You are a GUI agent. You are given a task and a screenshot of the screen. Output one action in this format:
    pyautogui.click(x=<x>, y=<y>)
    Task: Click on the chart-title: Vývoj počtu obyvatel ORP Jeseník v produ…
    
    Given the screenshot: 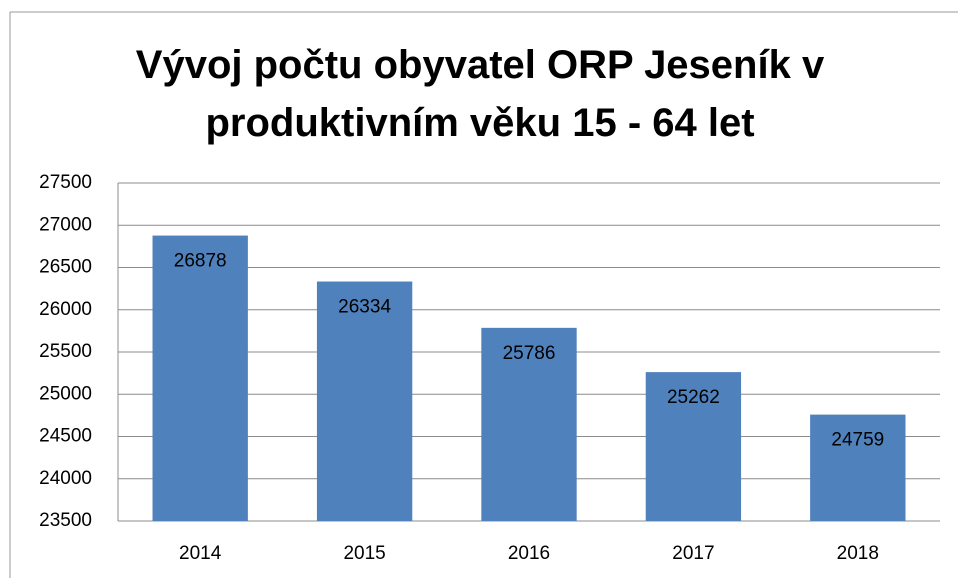 What is the action you would take?
    pyautogui.click(x=480, y=94)
    